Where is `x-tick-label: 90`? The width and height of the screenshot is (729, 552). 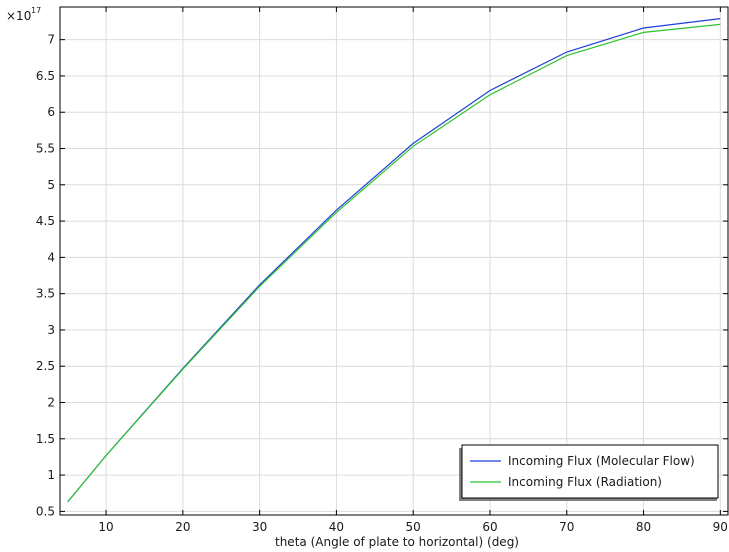
x-tick-label: 90 is located at coordinates (720, 527).